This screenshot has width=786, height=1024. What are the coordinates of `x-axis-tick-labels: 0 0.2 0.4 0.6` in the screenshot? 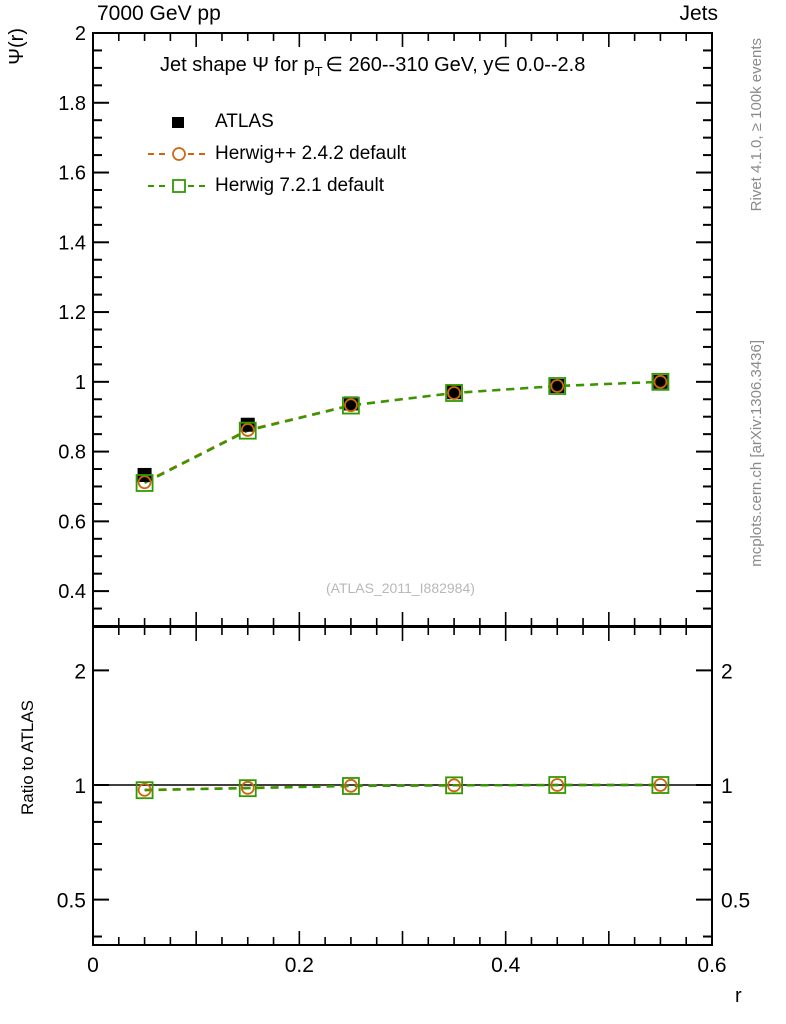 It's located at (406, 965).